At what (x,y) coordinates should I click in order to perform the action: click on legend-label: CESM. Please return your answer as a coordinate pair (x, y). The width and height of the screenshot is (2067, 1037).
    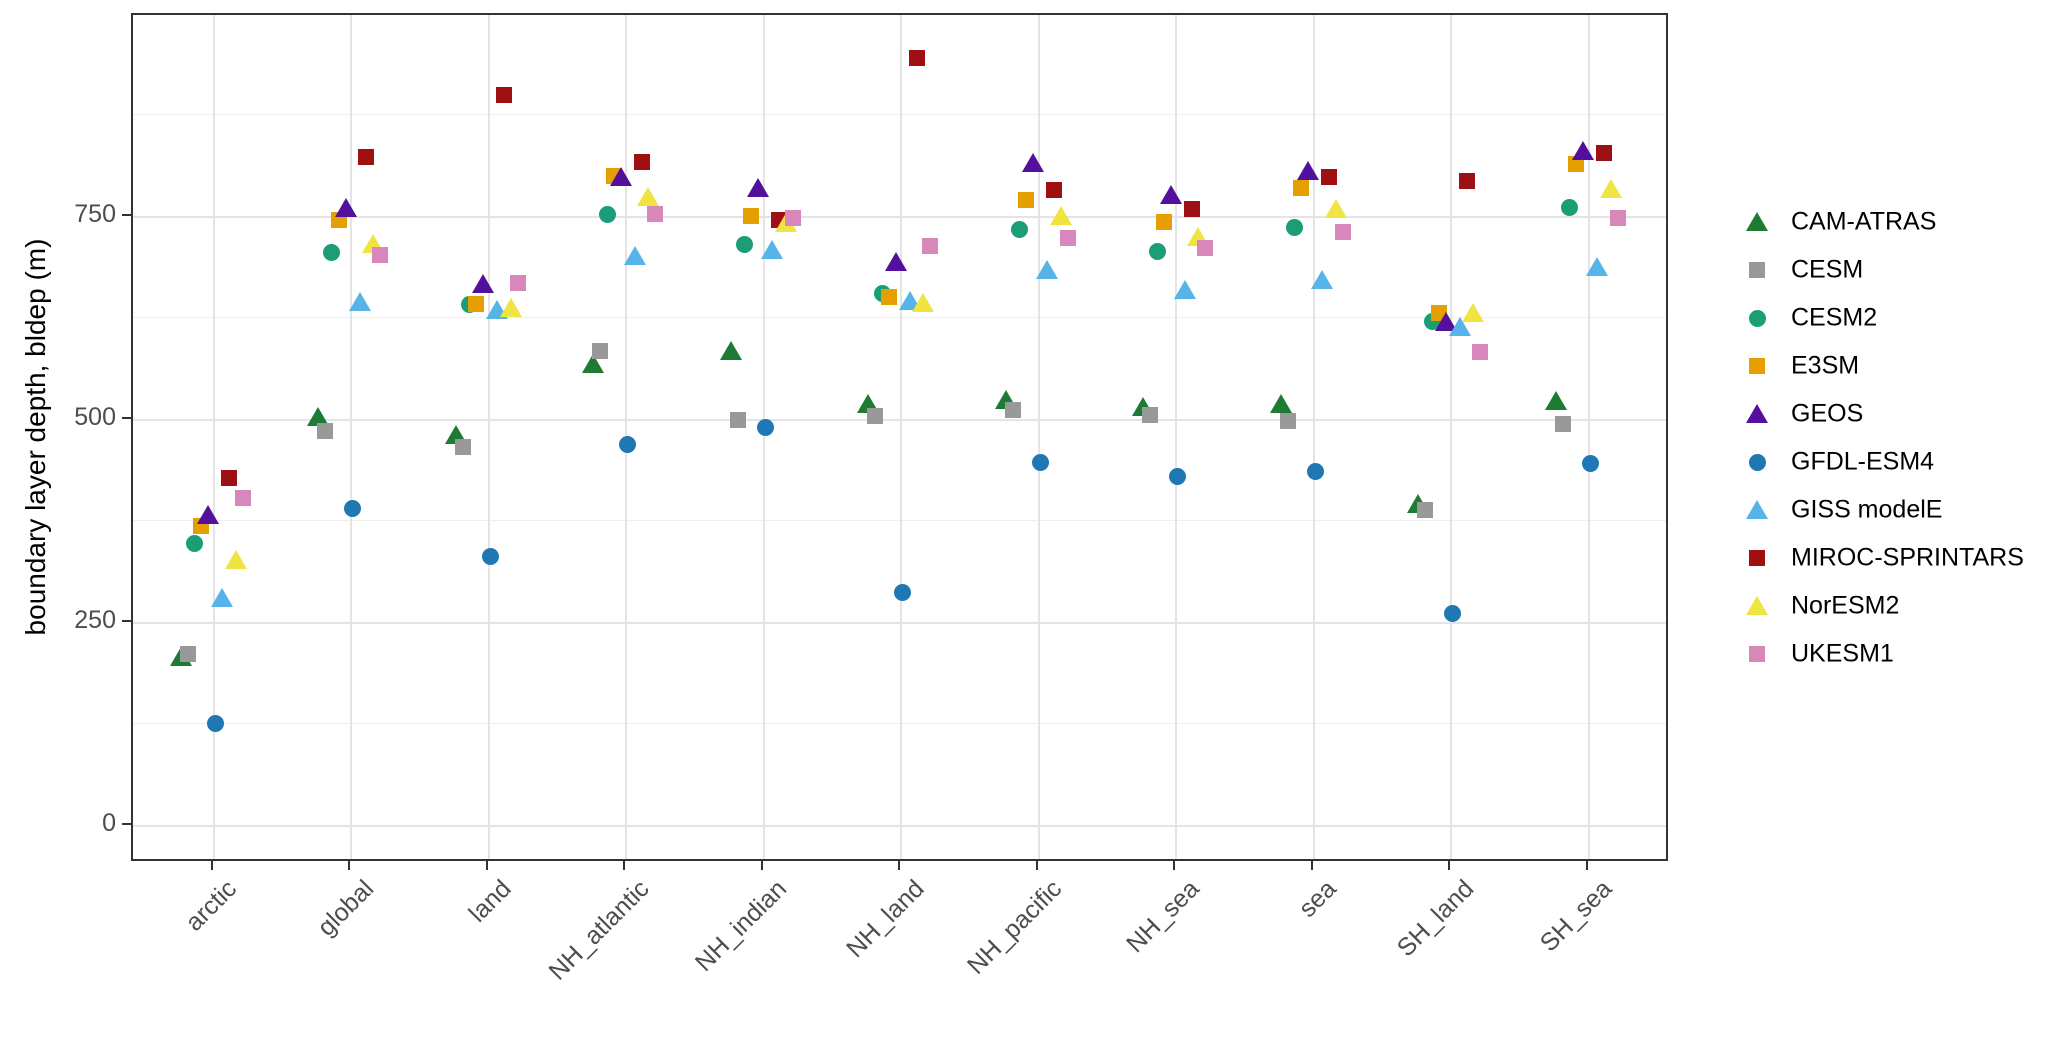
    Looking at the image, I should click on (1827, 269).